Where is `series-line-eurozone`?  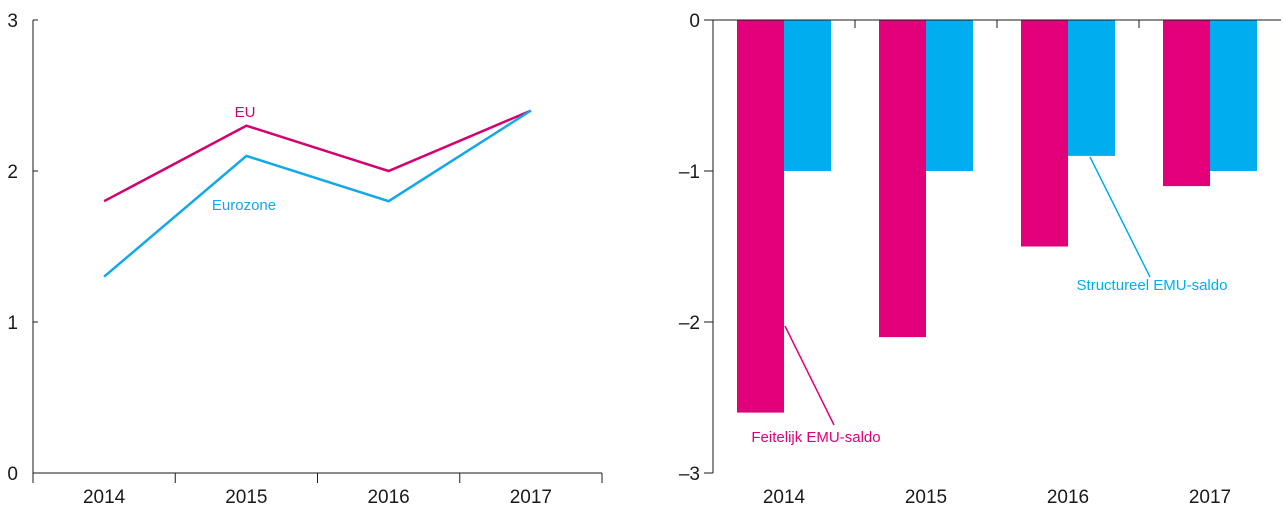 series-line-eurozone is located at coordinates (317, 193).